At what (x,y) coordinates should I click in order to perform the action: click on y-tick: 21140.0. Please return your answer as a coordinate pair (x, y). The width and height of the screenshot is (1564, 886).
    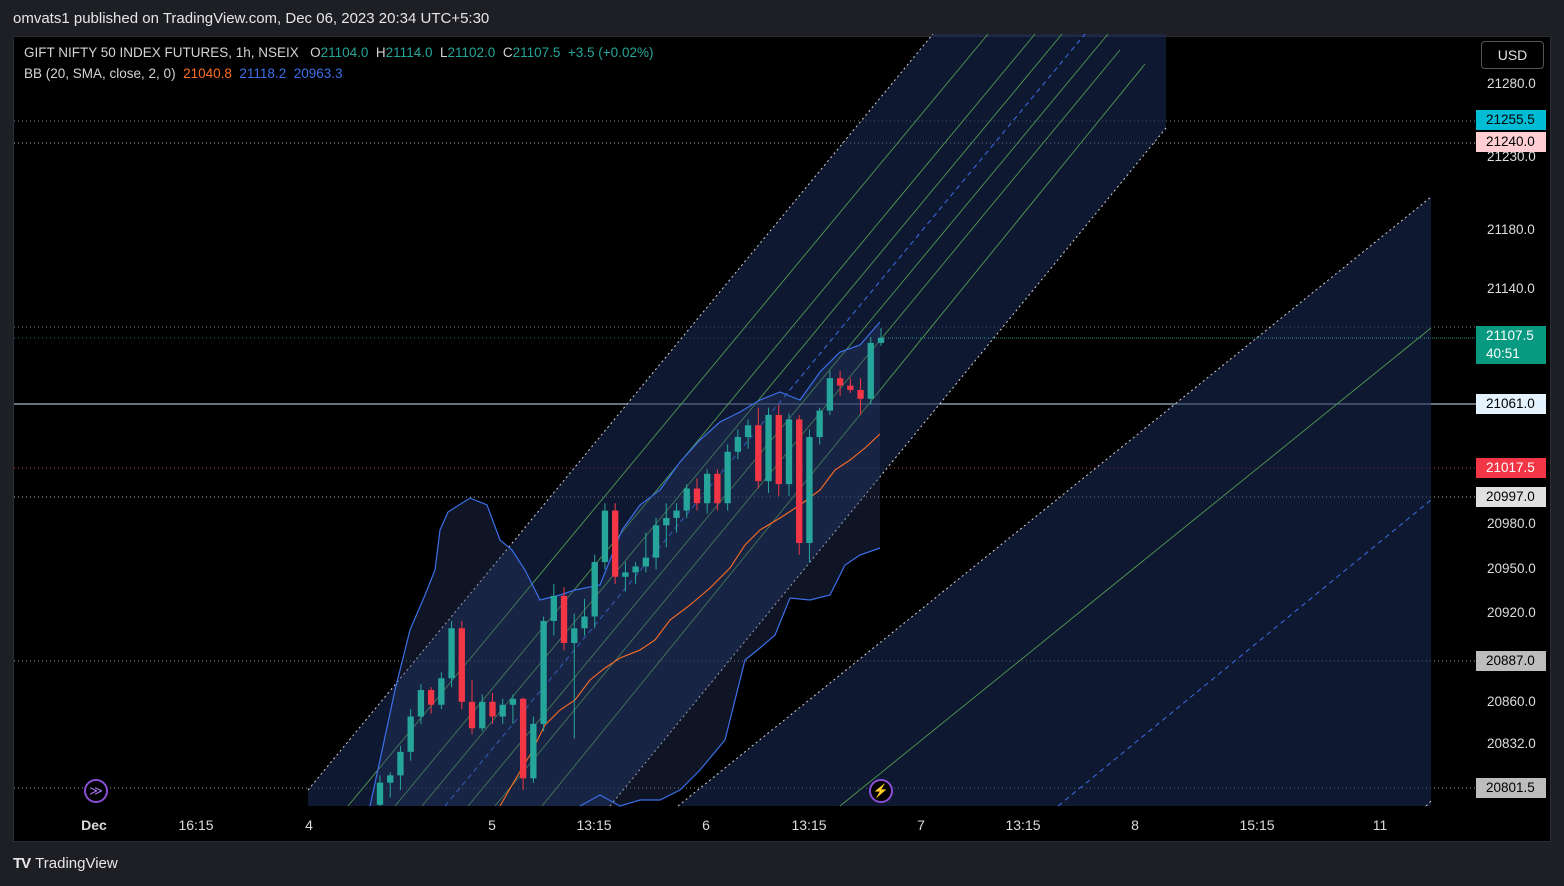
    Looking at the image, I should click on (1511, 288).